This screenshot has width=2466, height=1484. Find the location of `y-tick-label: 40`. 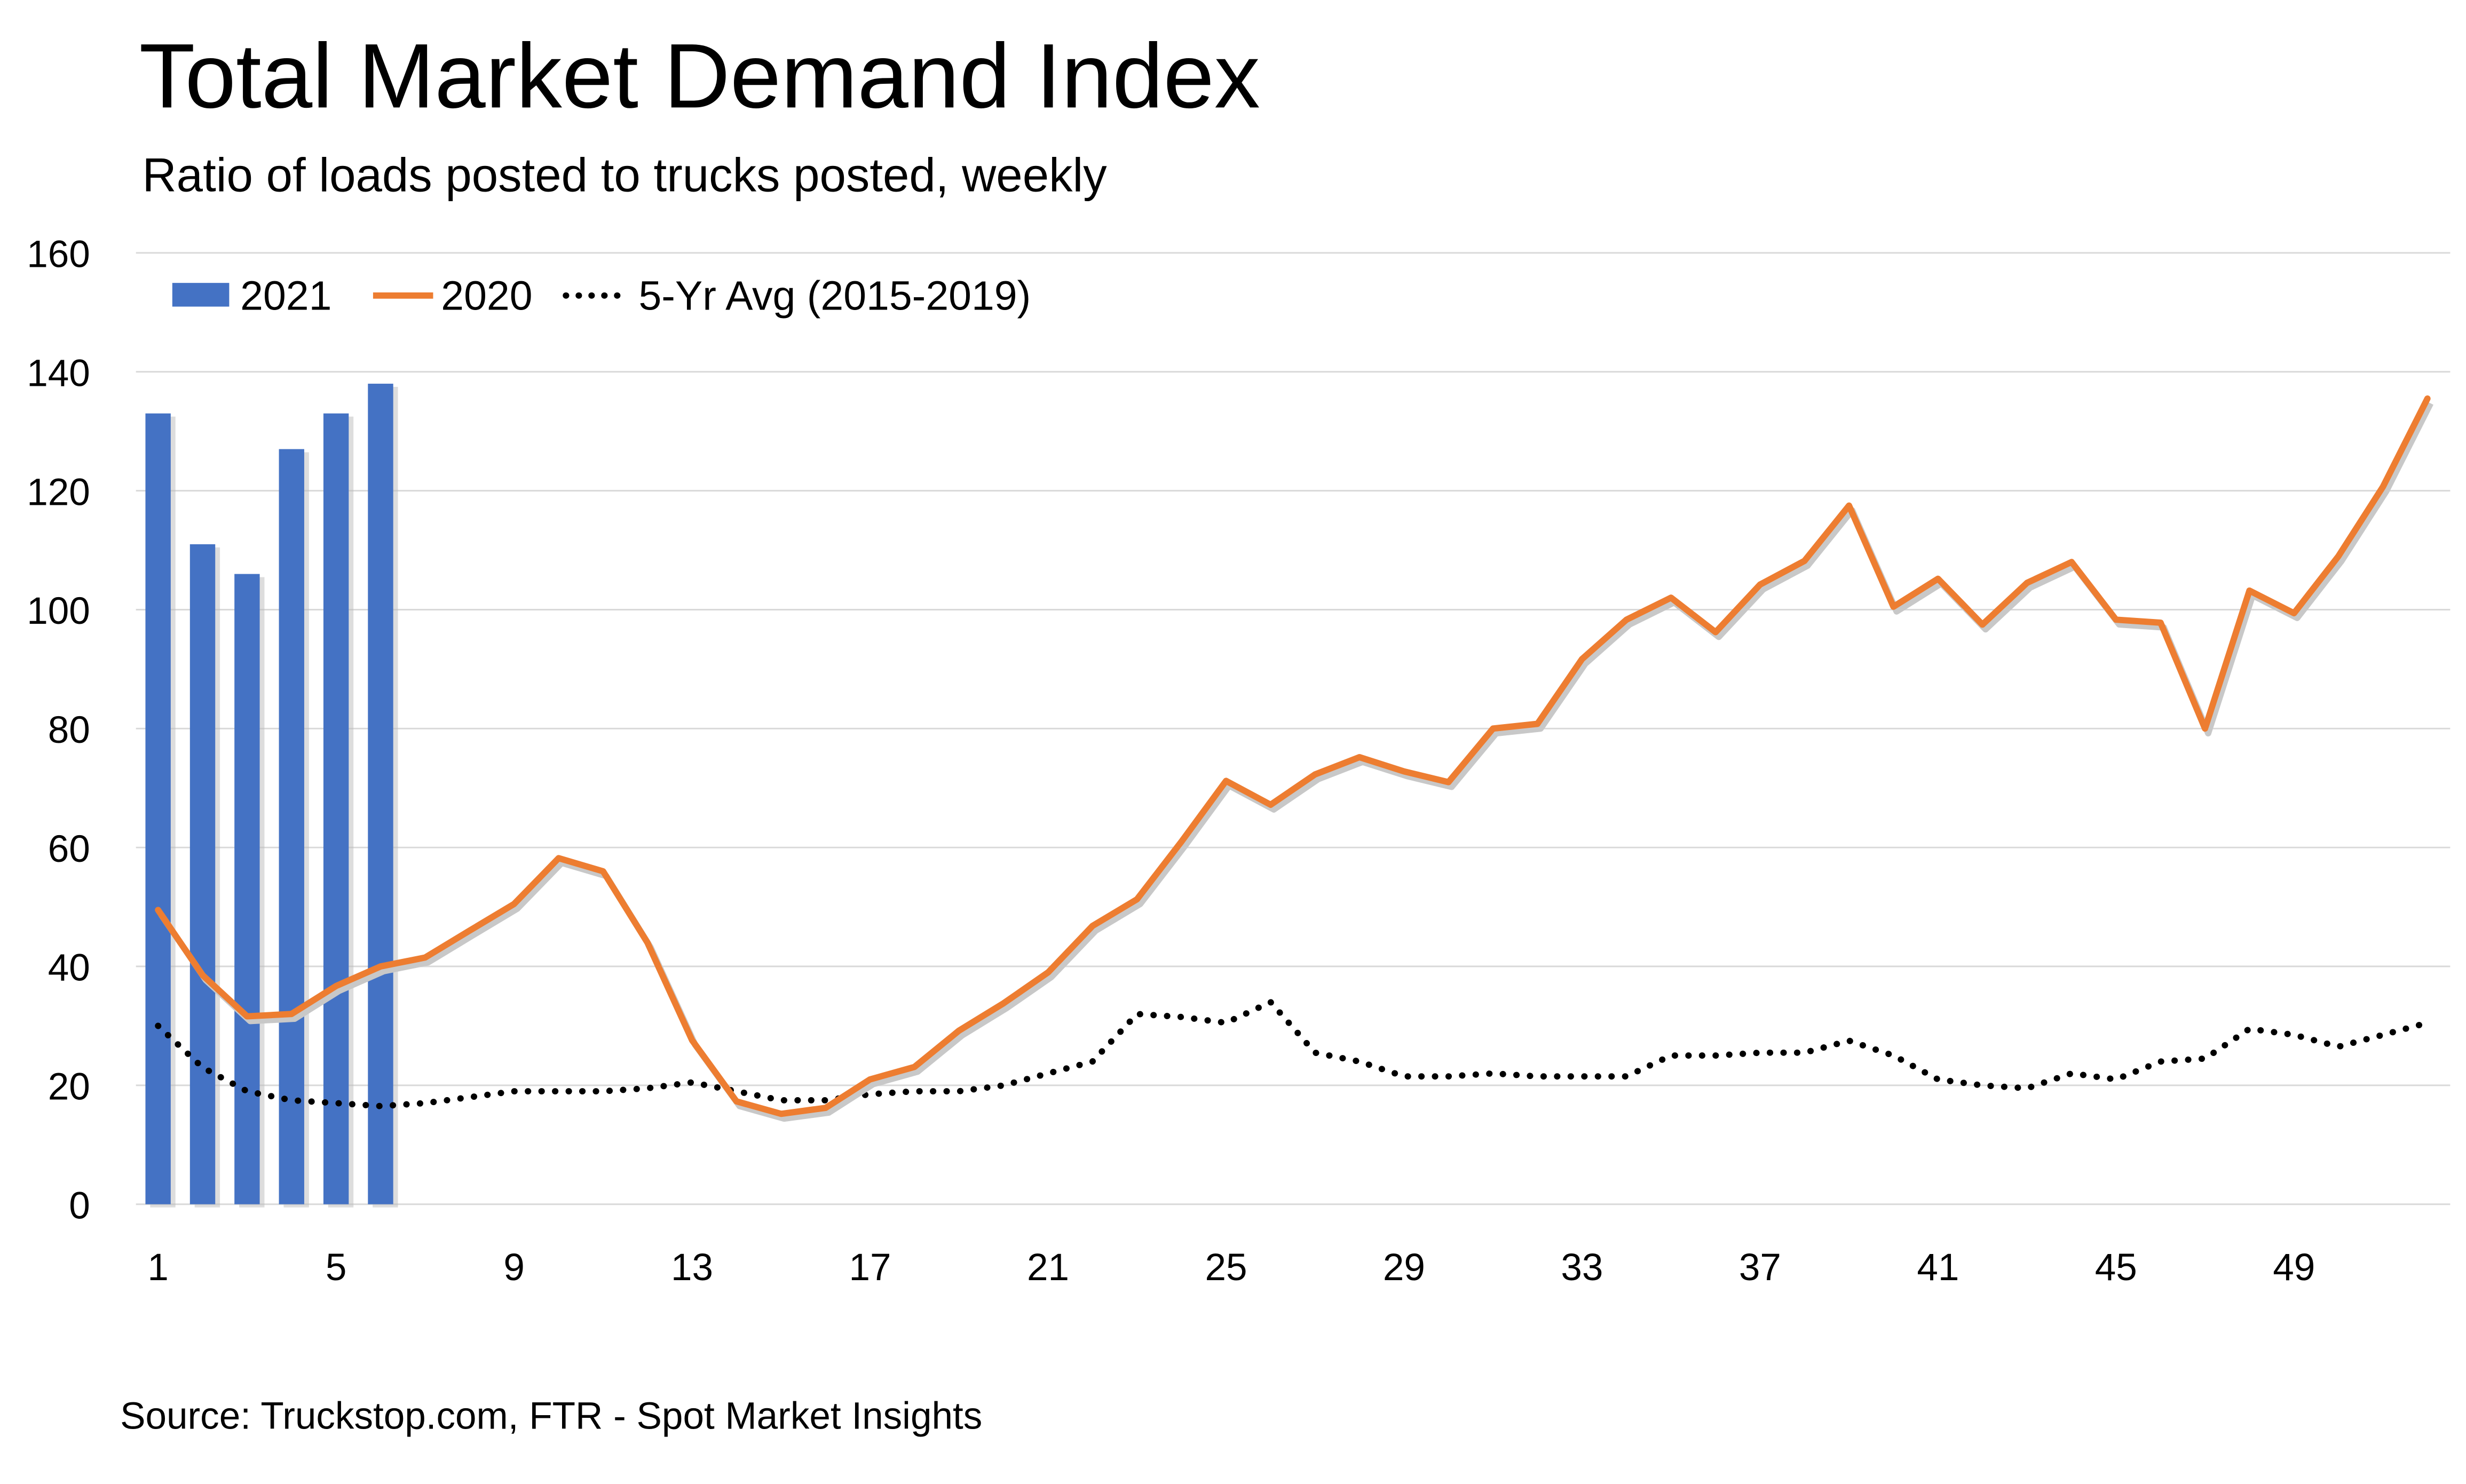

y-tick-label: 40 is located at coordinates (69, 968).